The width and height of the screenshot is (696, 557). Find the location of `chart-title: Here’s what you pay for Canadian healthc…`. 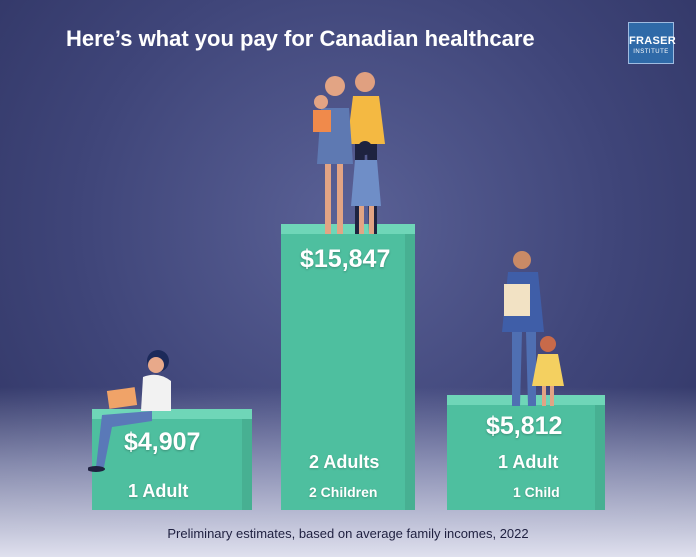

chart-title: Here’s what you pay for Canadian healthc… is located at coordinates (300, 38).